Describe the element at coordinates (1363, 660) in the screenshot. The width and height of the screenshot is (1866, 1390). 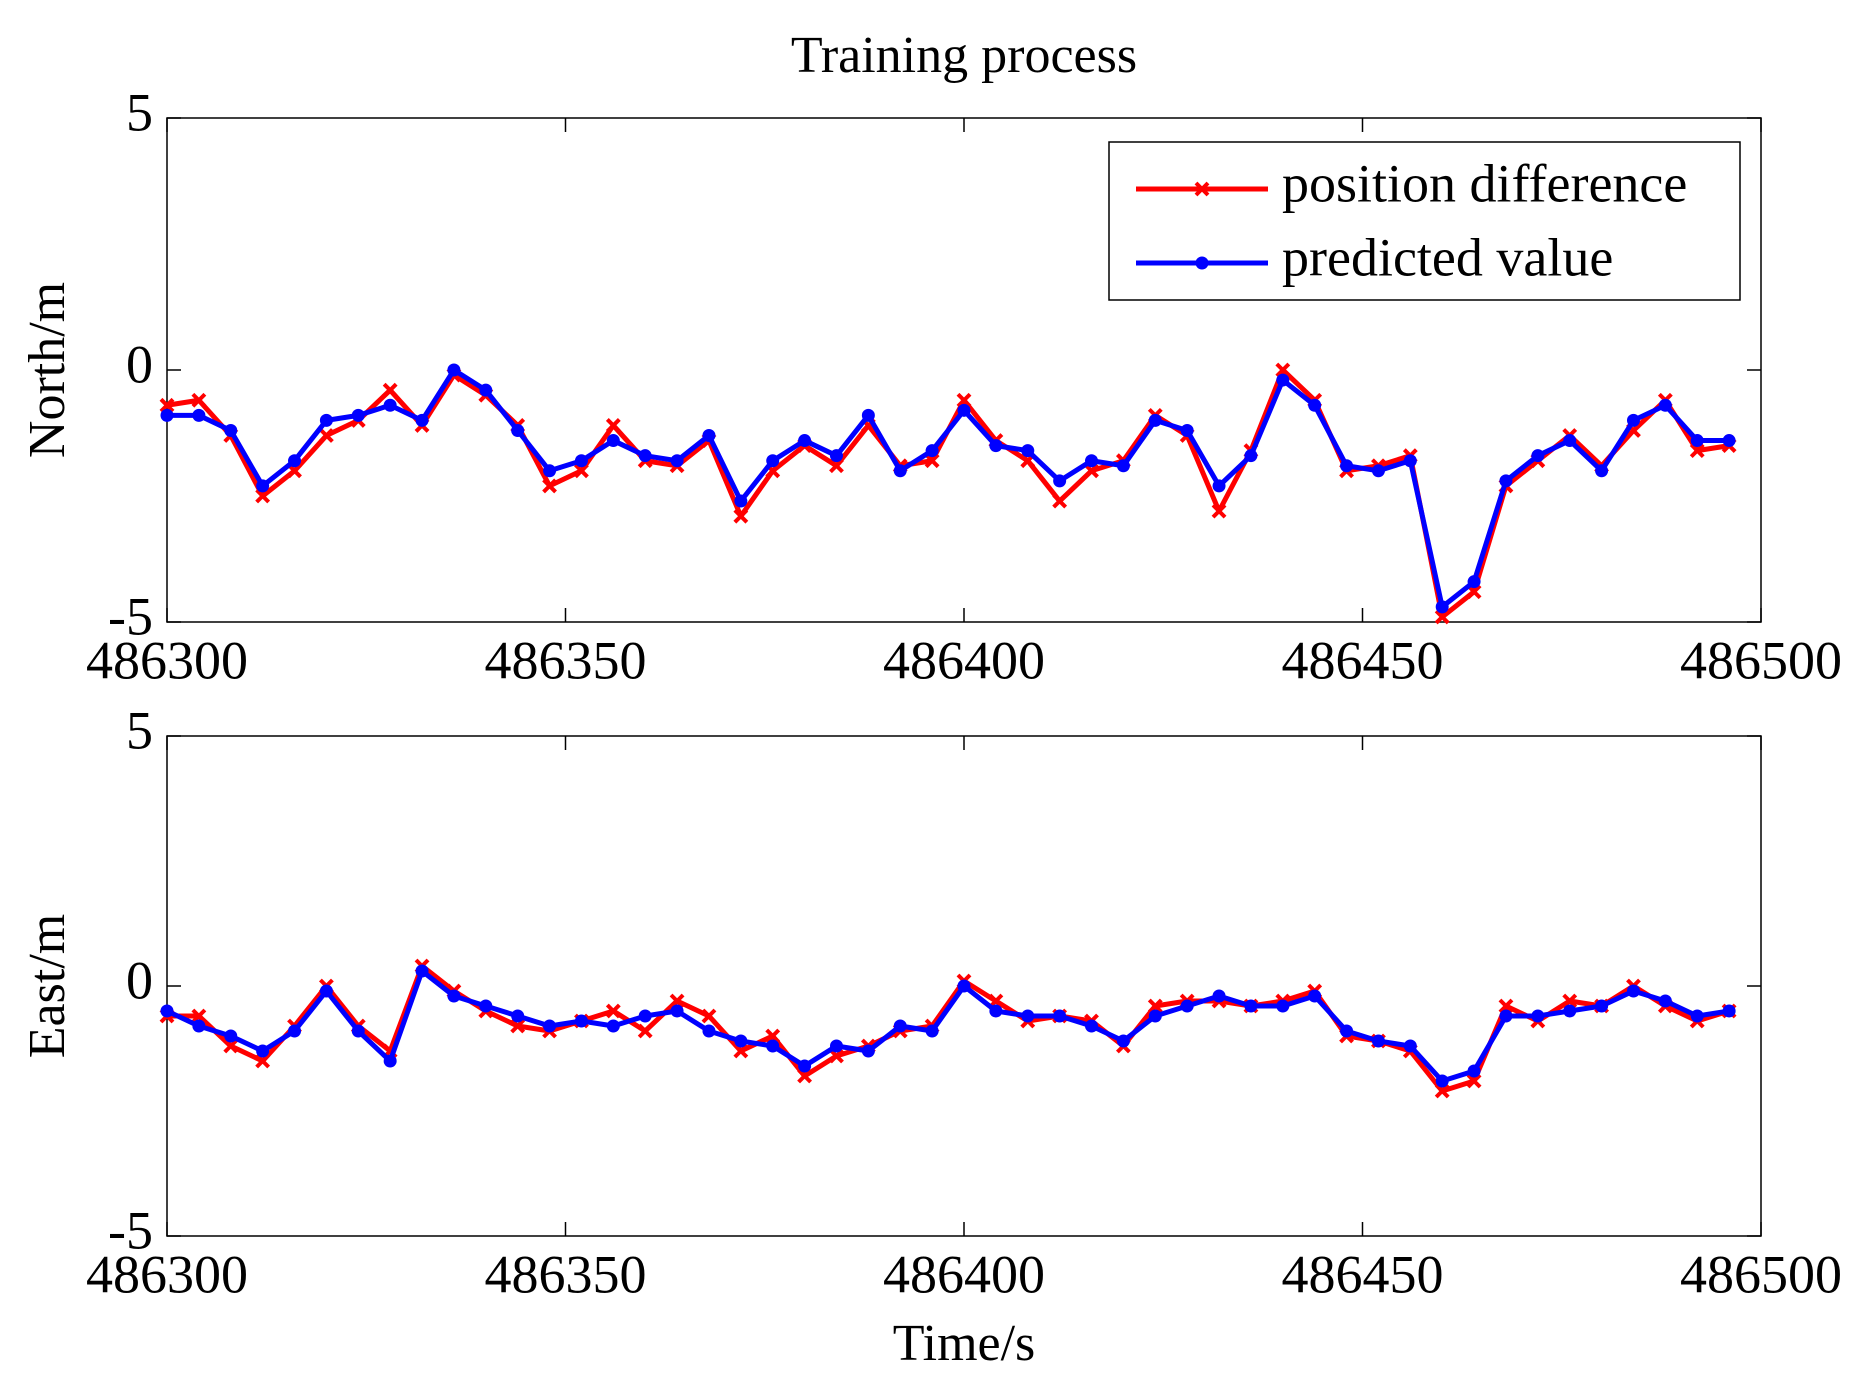
I see `x-tick-label: 486450` at that location.